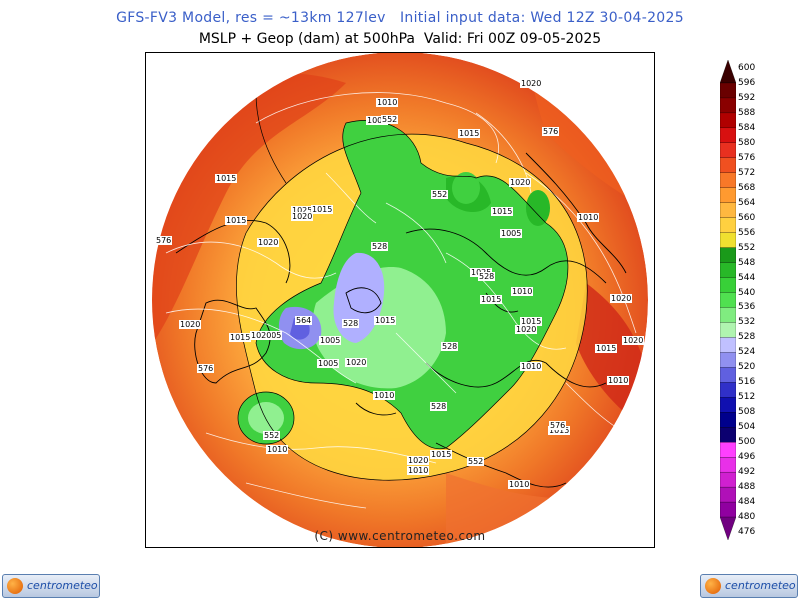 This screenshot has width=800, height=600. Describe the element at coordinates (747, 367) in the screenshot. I see `colorbar-level-label: 520` at that location.